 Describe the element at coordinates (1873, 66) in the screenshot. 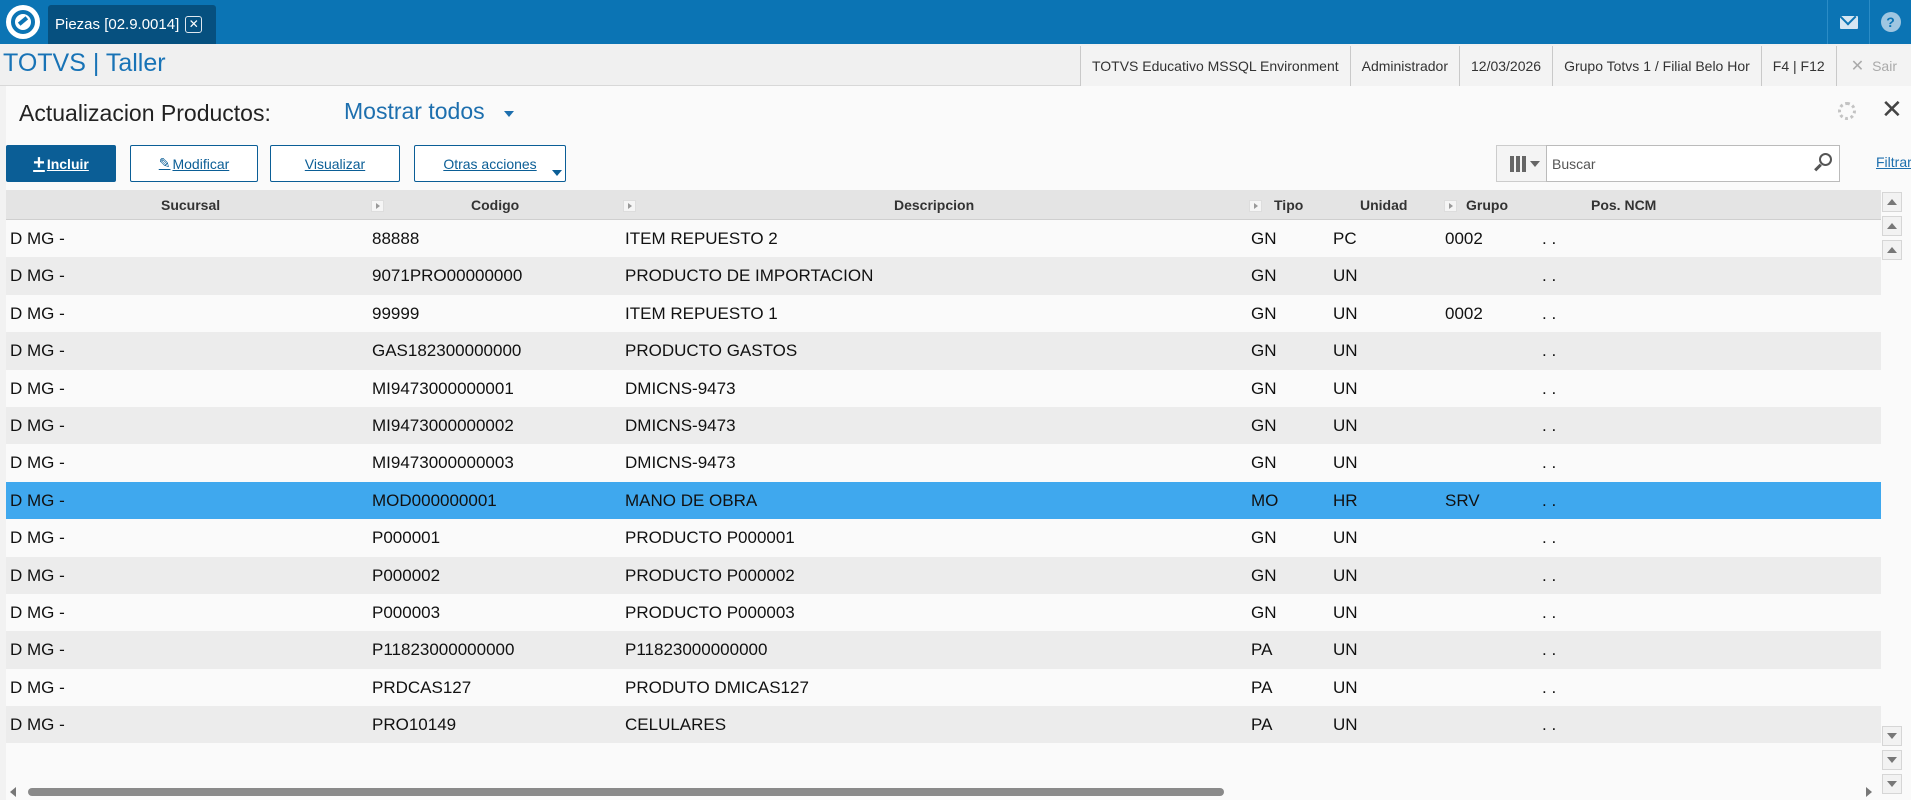

I see `sair-button: ✕ Sair` at that location.